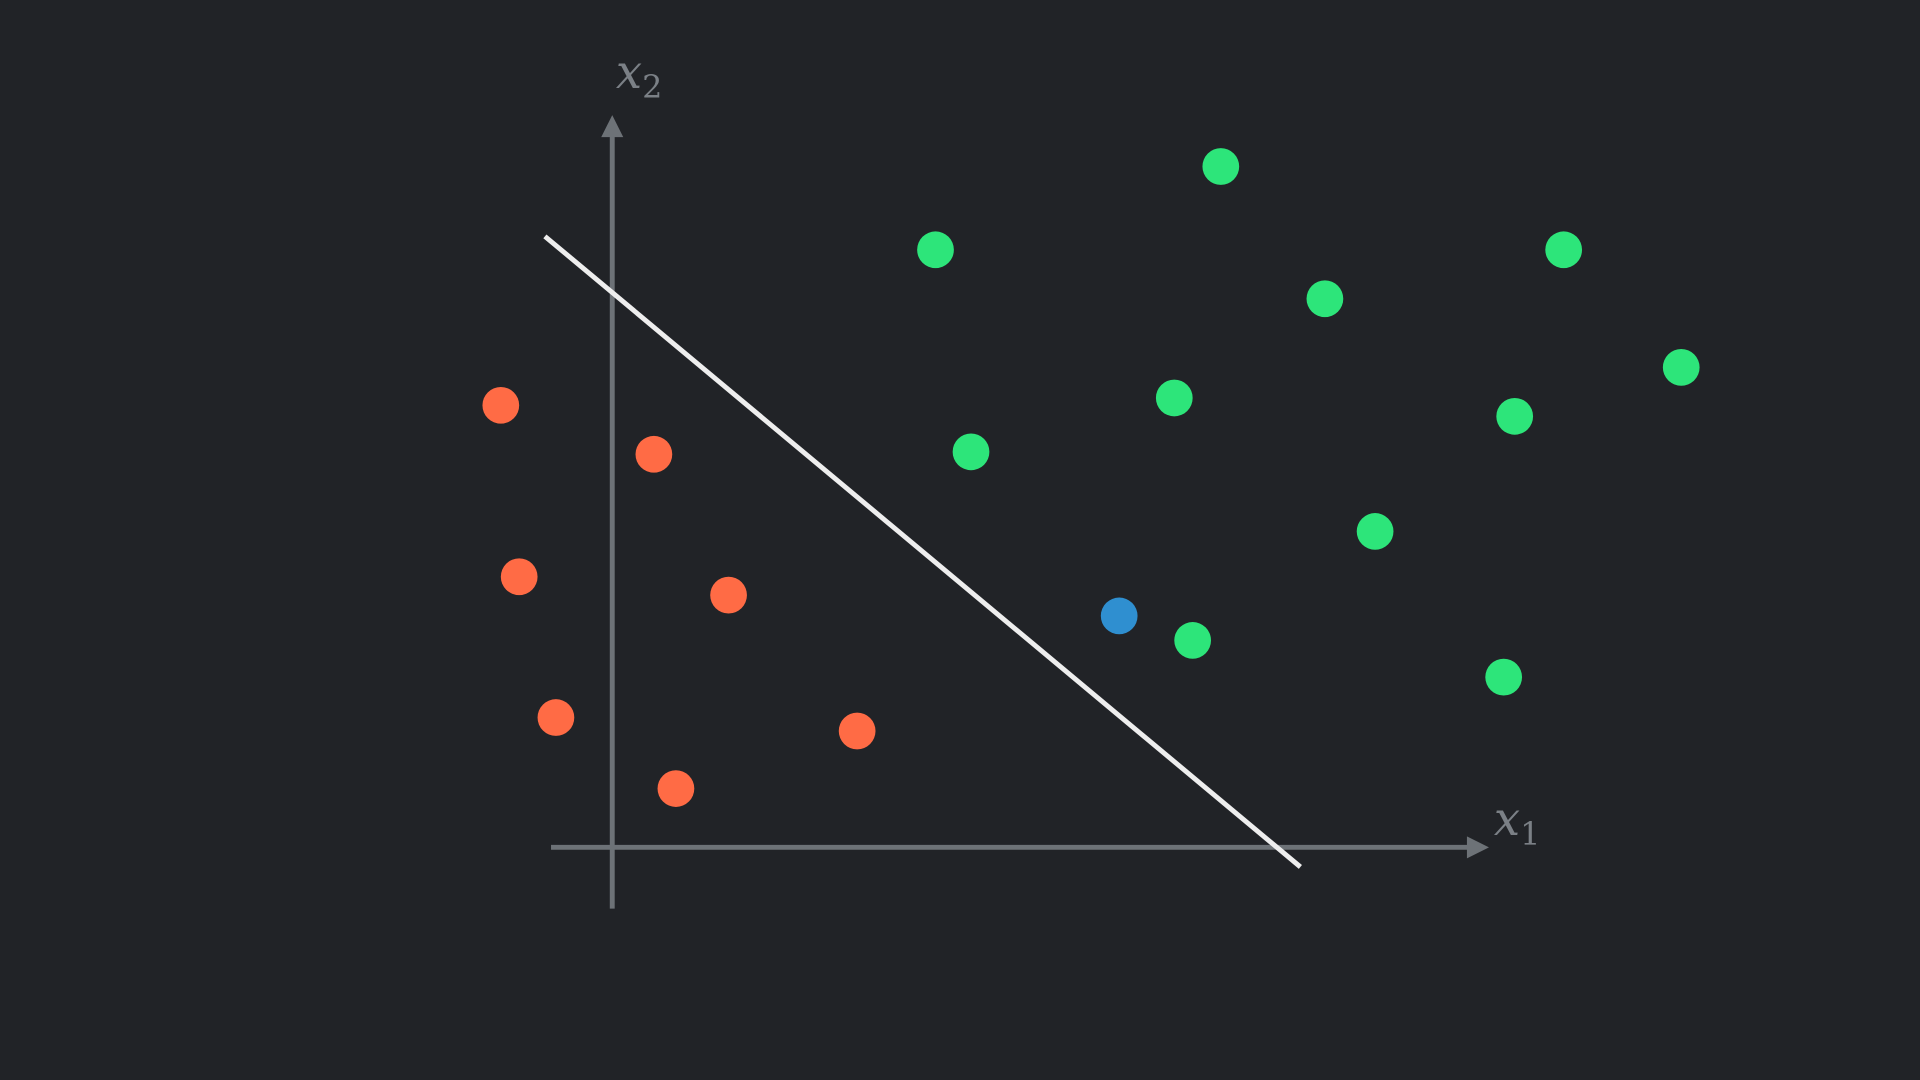 The height and width of the screenshot is (1080, 1920). Describe the element at coordinates (612, 126) in the screenshot. I see `y-arrow` at that location.